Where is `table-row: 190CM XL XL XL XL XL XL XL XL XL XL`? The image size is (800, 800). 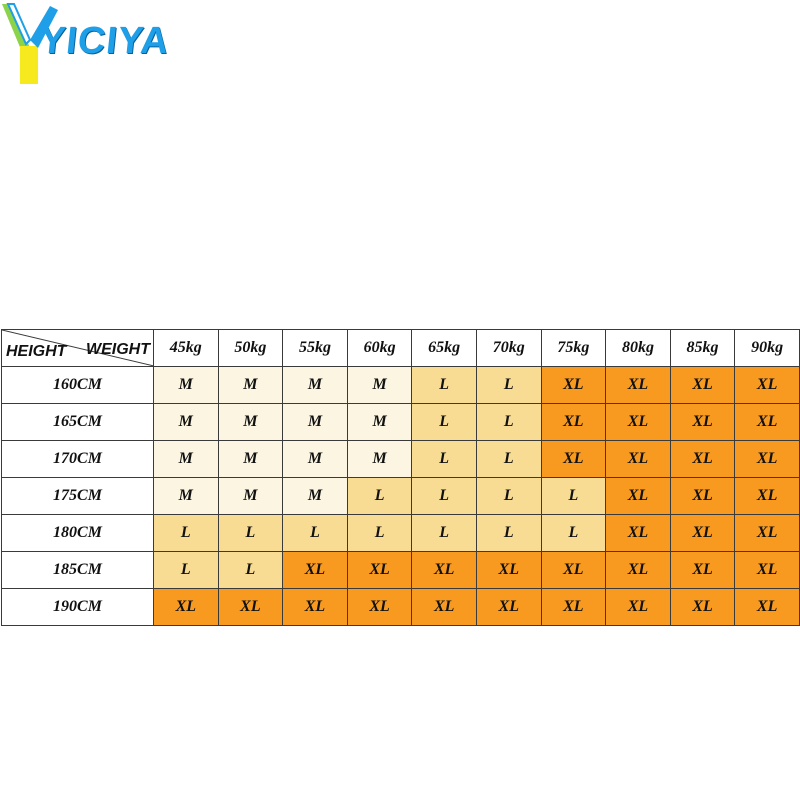
table-row: 190CM XL XL XL XL XL XL XL XL XL XL is located at coordinates (400, 607).